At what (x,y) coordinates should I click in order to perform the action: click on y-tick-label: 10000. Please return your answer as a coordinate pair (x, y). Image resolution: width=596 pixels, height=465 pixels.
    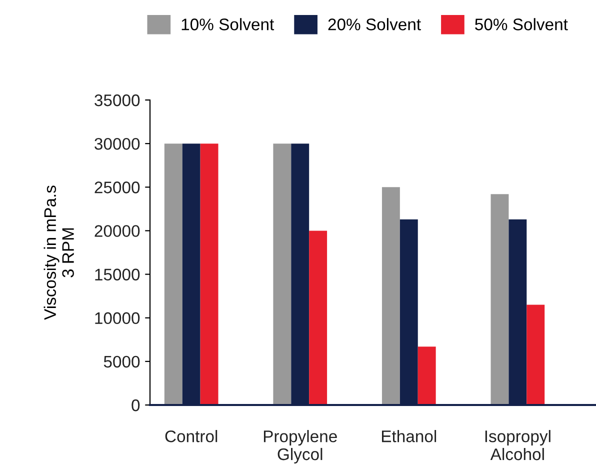
    Looking at the image, I should click on (117, 318).